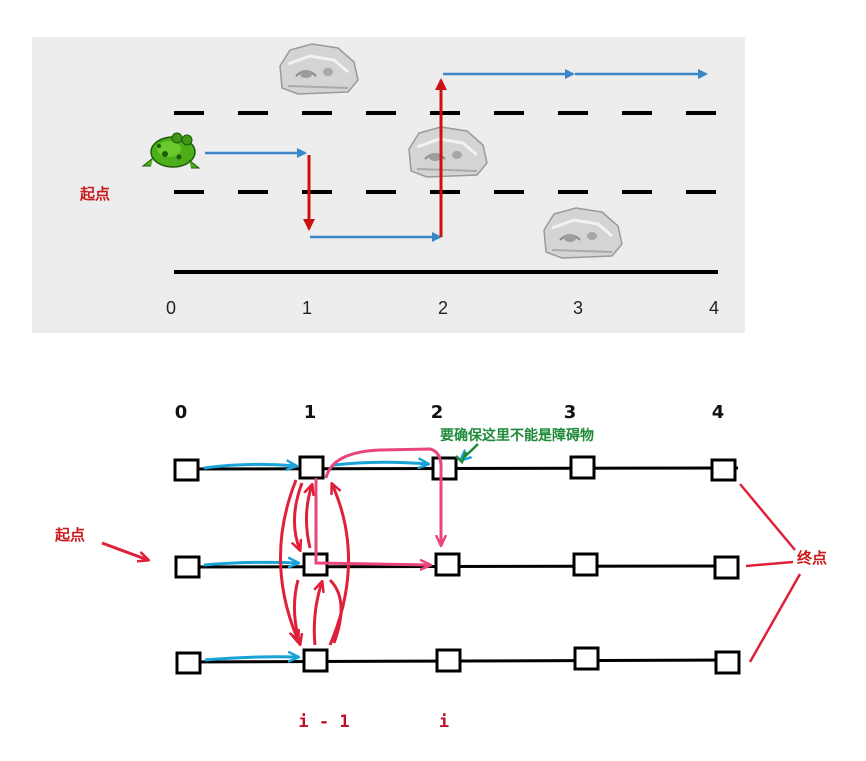  Describe the element at coordinates (307, 308) in the screenshot. I see `position-label: 1` at that location.